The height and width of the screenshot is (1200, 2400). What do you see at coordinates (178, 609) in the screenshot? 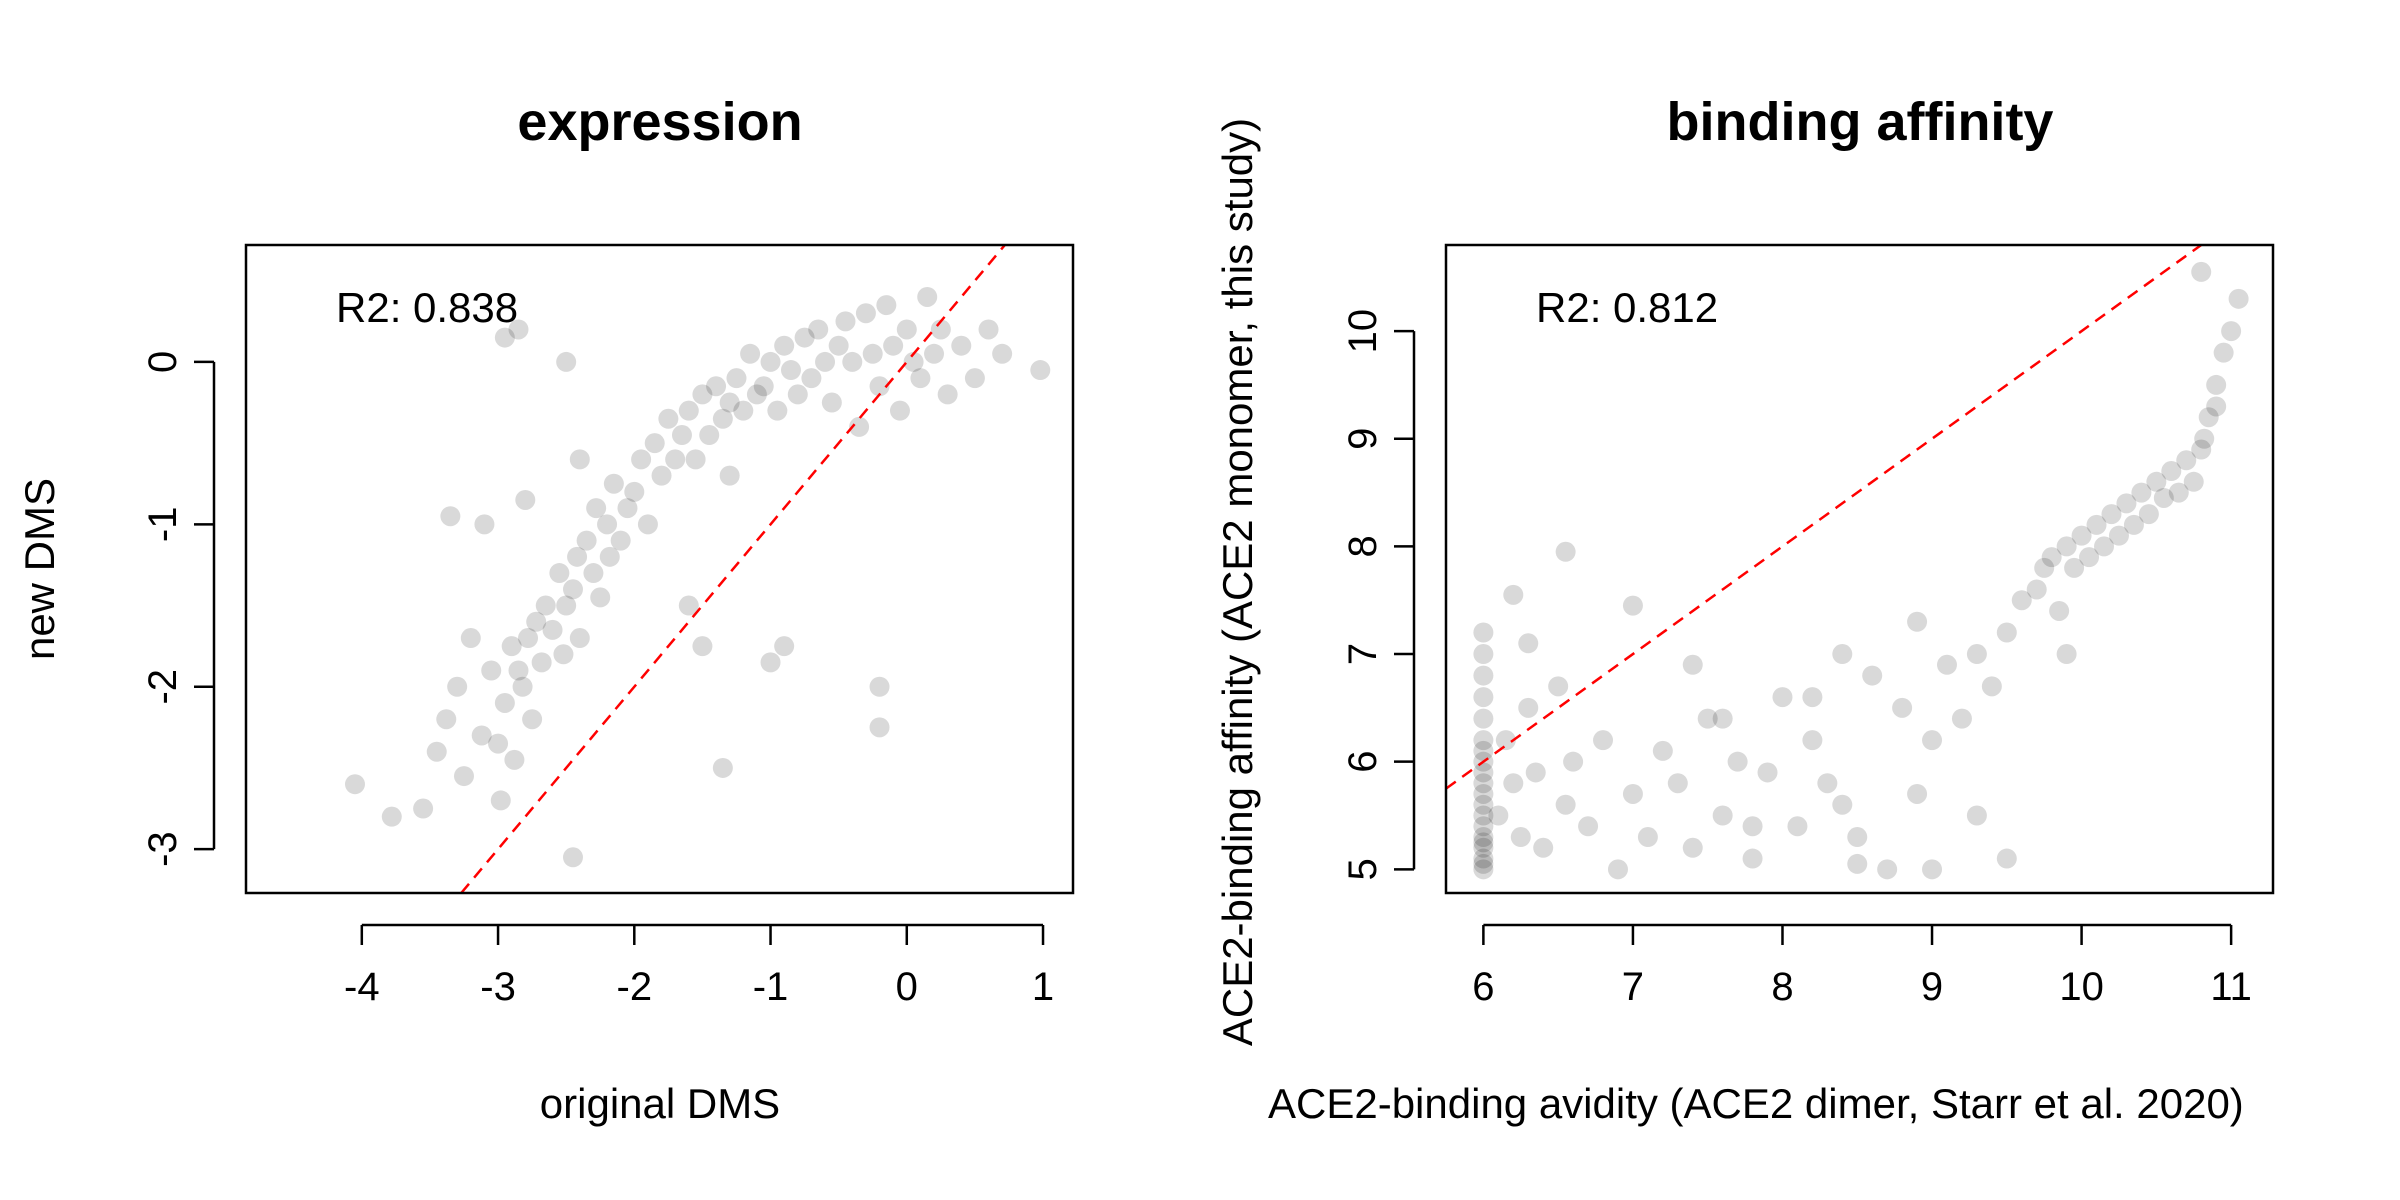
I see `y-axis-expression: -3 -2 -1 0` at bounding box center [178, 609].